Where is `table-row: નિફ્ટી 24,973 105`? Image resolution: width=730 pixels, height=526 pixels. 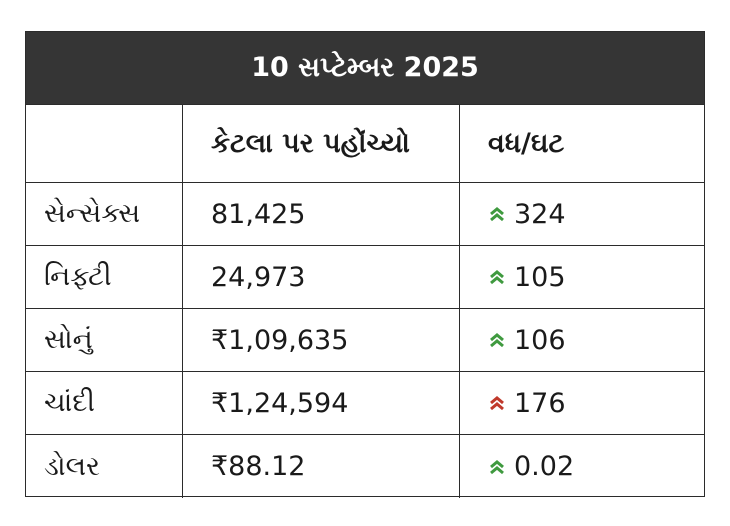 table-row: નિફ્ટી 24,973 105 is located at coordinates (365, 277).